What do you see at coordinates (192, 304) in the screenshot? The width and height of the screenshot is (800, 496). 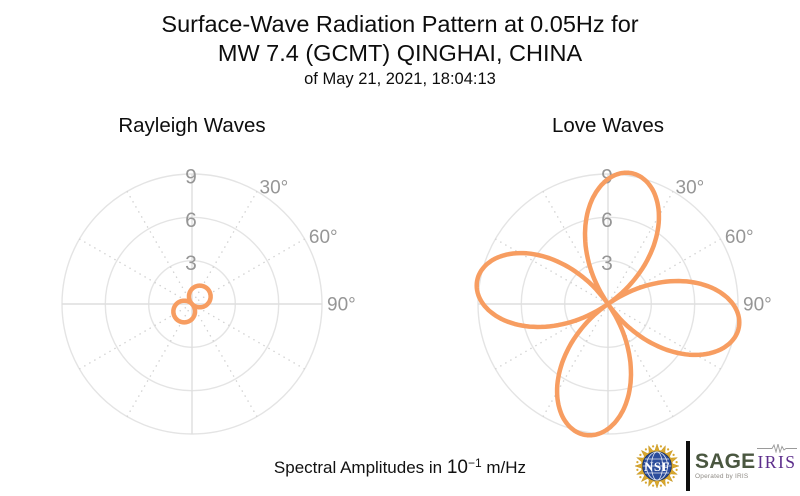 I see `radiation-pattern-curve` at bounding box center [192, 304].